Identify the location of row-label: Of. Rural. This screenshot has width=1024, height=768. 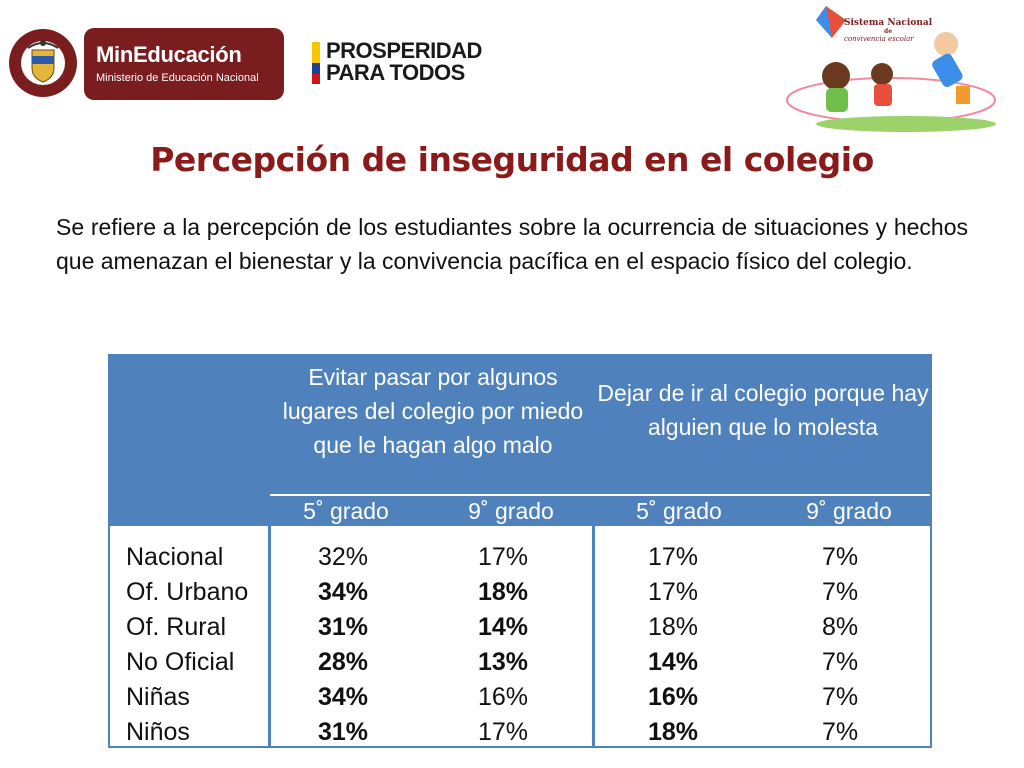
(176, 627).